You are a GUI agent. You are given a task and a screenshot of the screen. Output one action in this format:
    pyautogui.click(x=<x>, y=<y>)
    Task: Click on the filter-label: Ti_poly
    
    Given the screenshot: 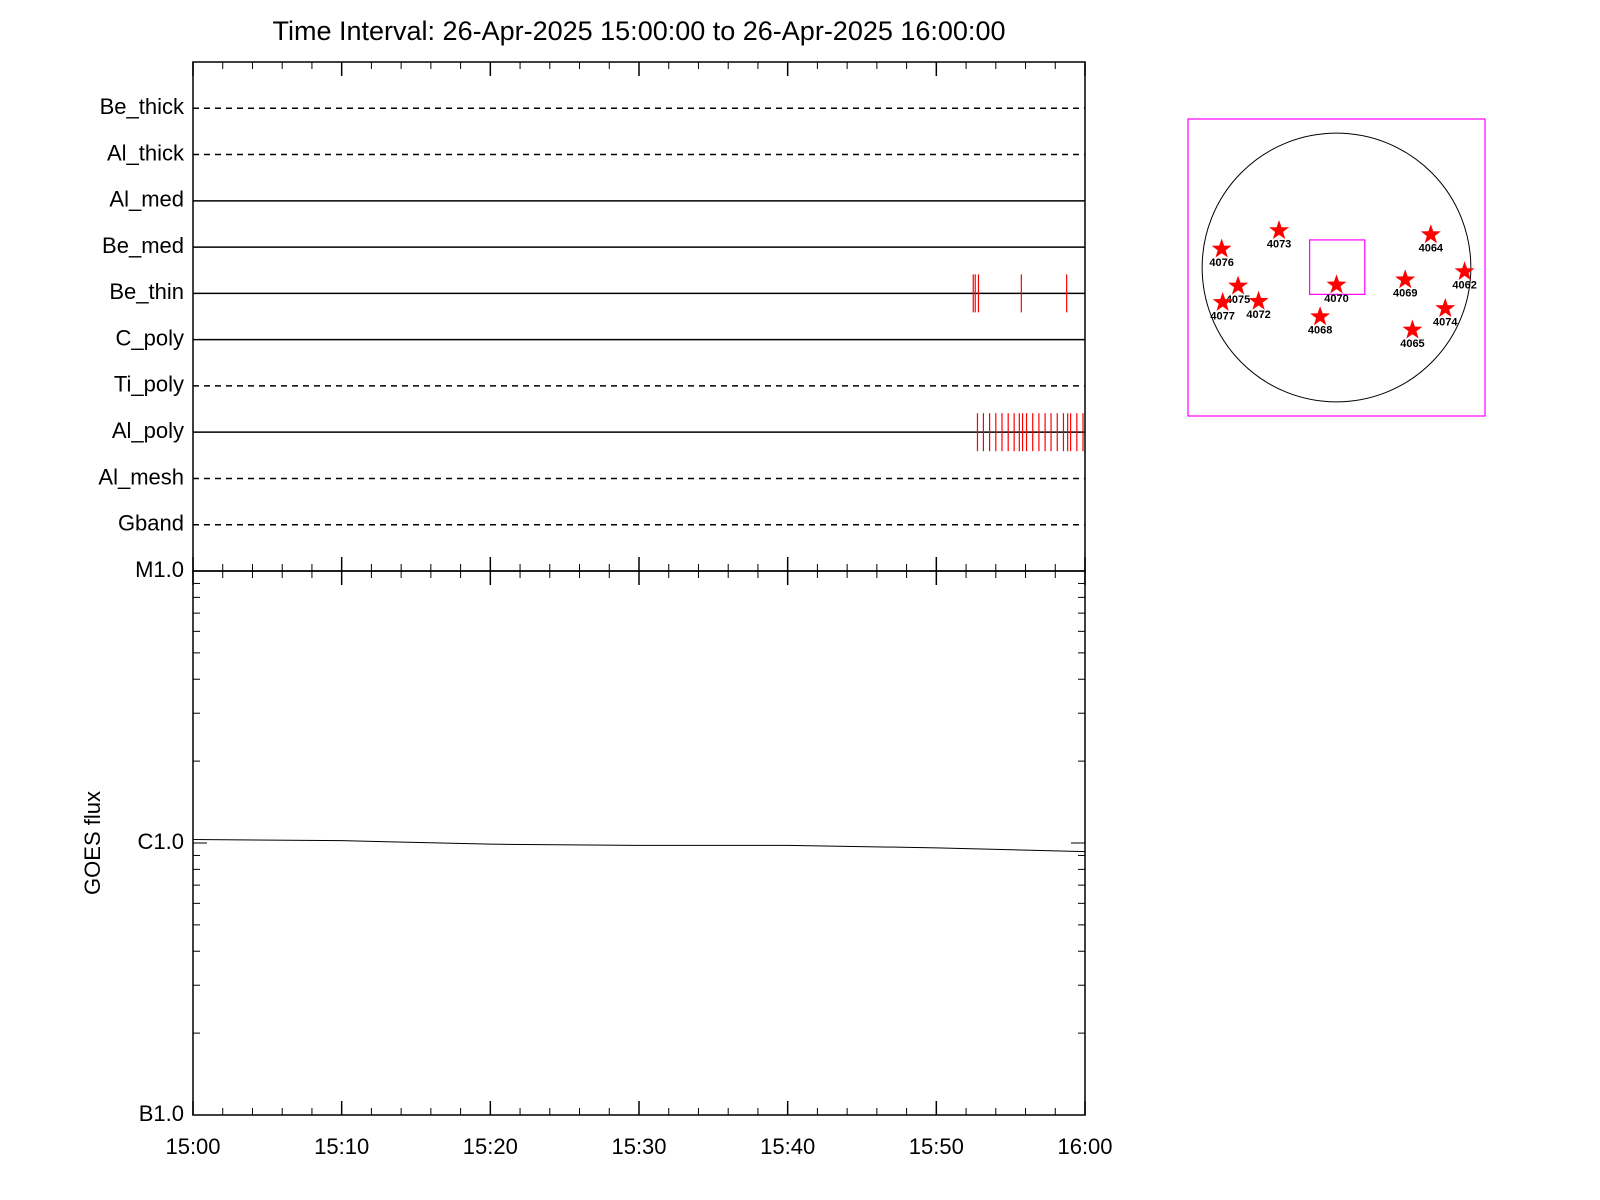 What is the action you would take?
    pyautogui.click(x=149, y=384)
    